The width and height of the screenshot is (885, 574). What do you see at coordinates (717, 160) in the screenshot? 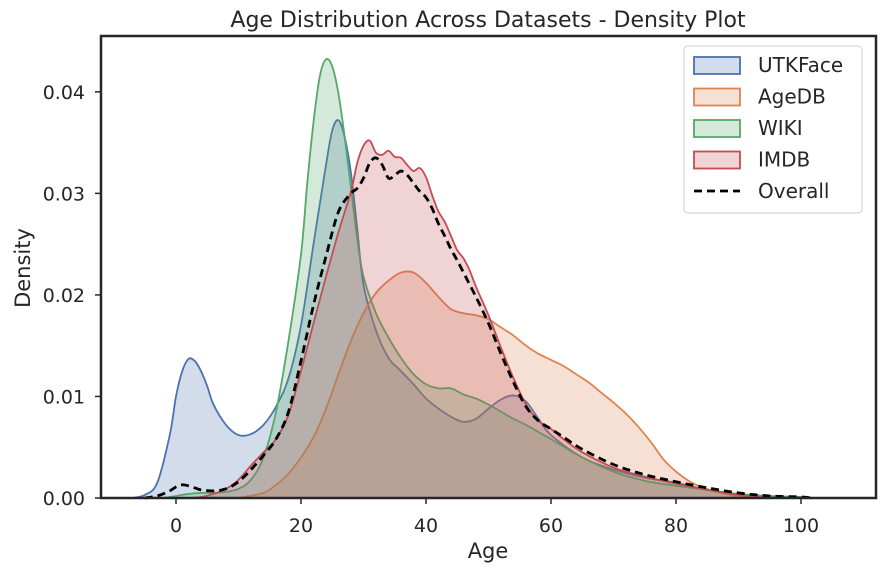
I see `legend-swatch-imdb` at bounding box center [717, 160].